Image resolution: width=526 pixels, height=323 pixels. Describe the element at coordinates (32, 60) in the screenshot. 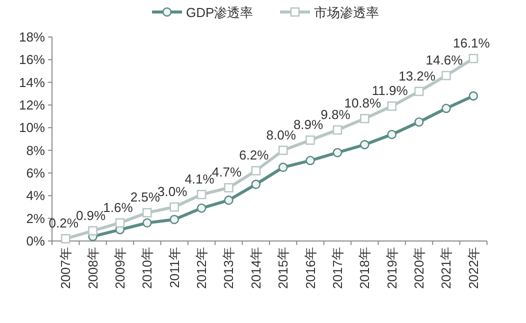

I see `y-tick-label: 16%` at that location.